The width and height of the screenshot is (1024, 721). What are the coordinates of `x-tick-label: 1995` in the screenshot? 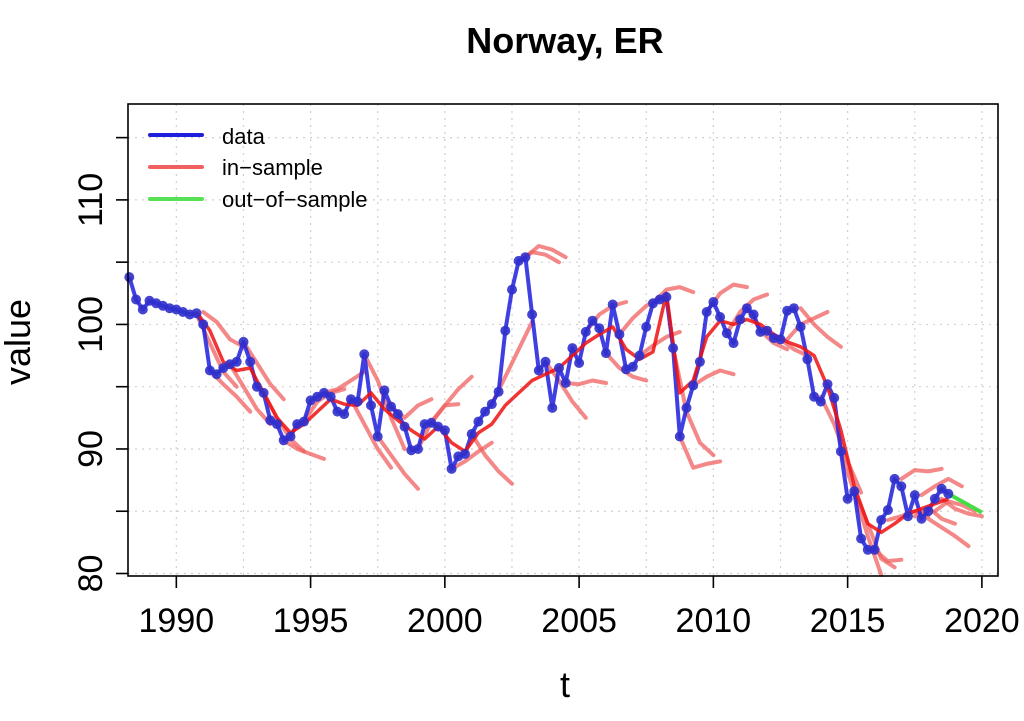 It's located at (311, 621).